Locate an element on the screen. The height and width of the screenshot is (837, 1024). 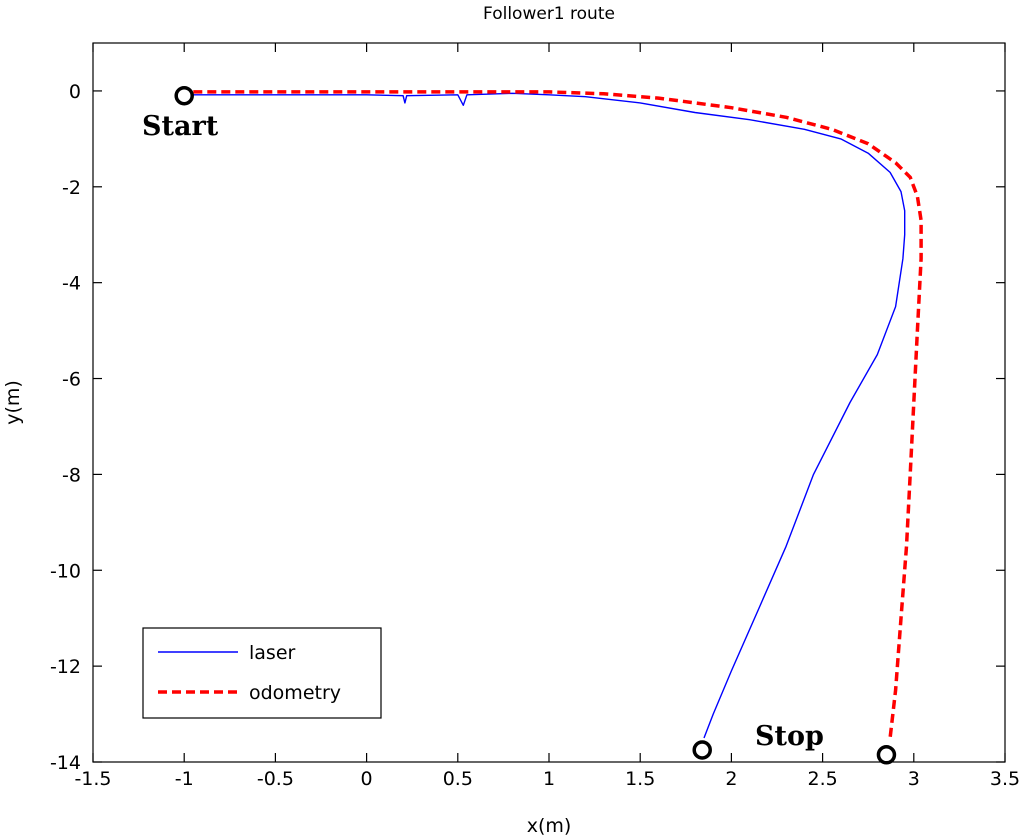
x-tick-label: -1.5 is located at coordinates (92, 779).